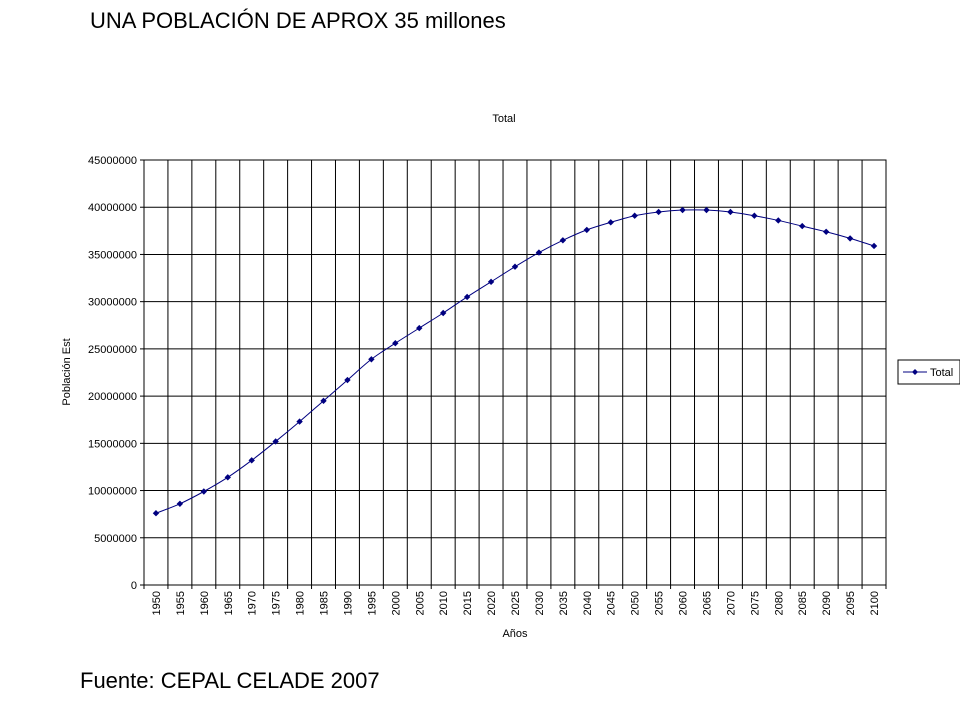 The width and height of the screenshot is (960, 720). What do you see at coordinates (115, 539) in the screenshot?
I see `y-tick-label: 5000000` at bounding box center [115, 539].